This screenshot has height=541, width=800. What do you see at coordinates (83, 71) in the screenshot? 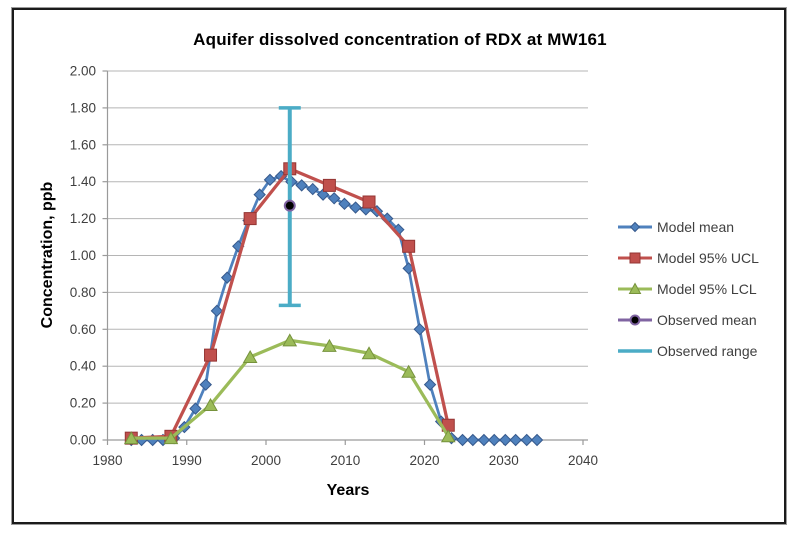
I see `y-tick-label: 2.00` at bounding box center [83, 71].